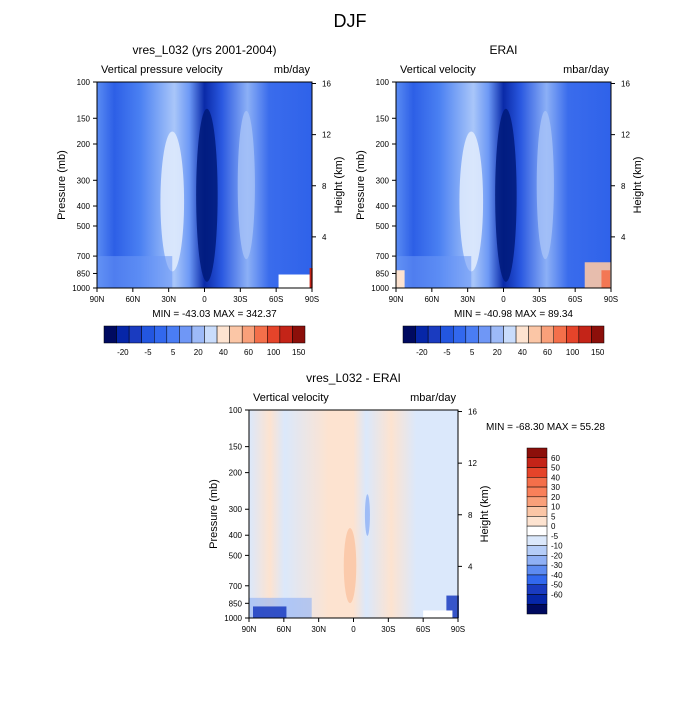 The image size is (700, 705). What do you see at coordinates (214, 514) in the screenshot?
I see `y-axis-label: Pressure (mb)` at bounding box center [214, 514].